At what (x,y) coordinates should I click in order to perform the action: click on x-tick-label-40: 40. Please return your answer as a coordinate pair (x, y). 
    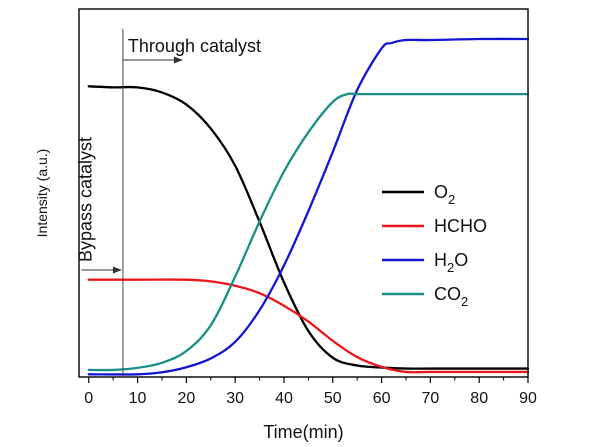
    Looking at the image, I should click on (284, 398).